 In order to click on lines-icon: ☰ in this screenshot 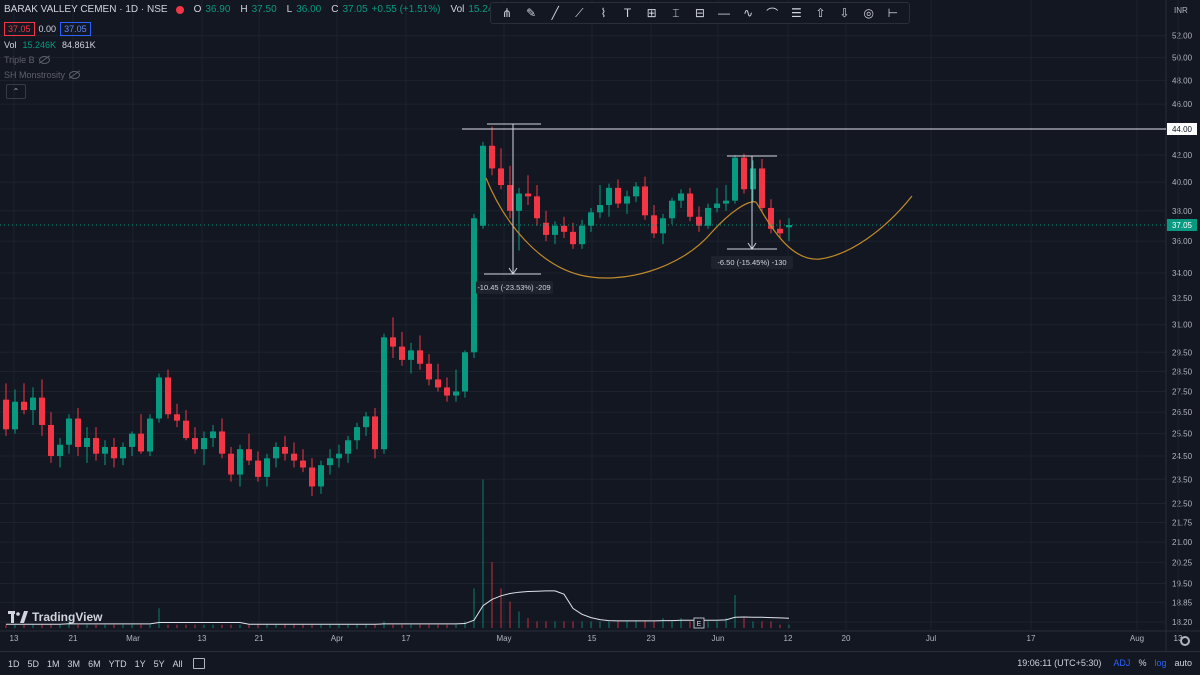, I will do `click(796, 13)`.